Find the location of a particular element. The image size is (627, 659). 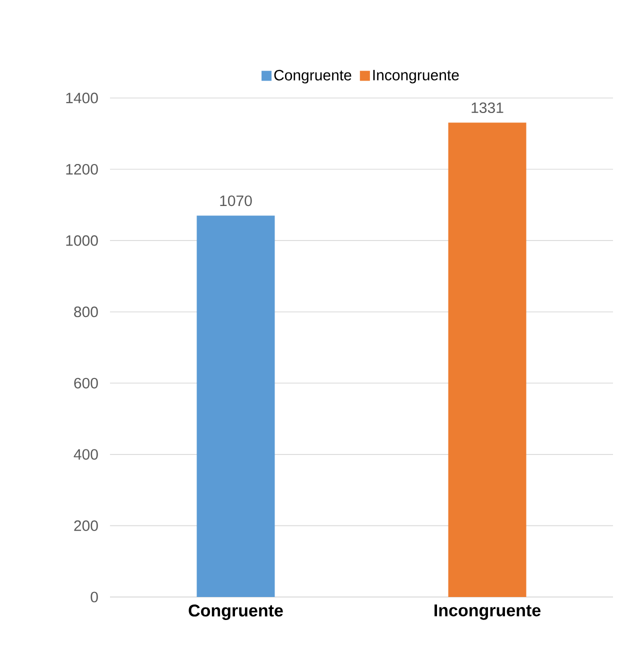

y-tick-label: 1000 is located at coordinates (82, 240).